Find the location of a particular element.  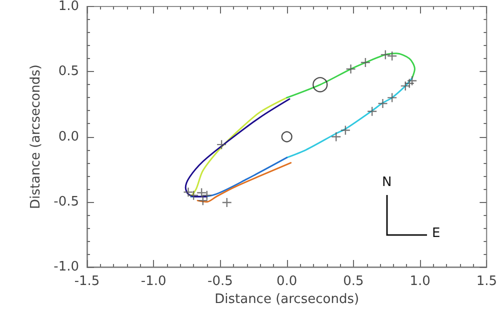

y-tick-label: 0.0 is located at coordinates (68, 136).